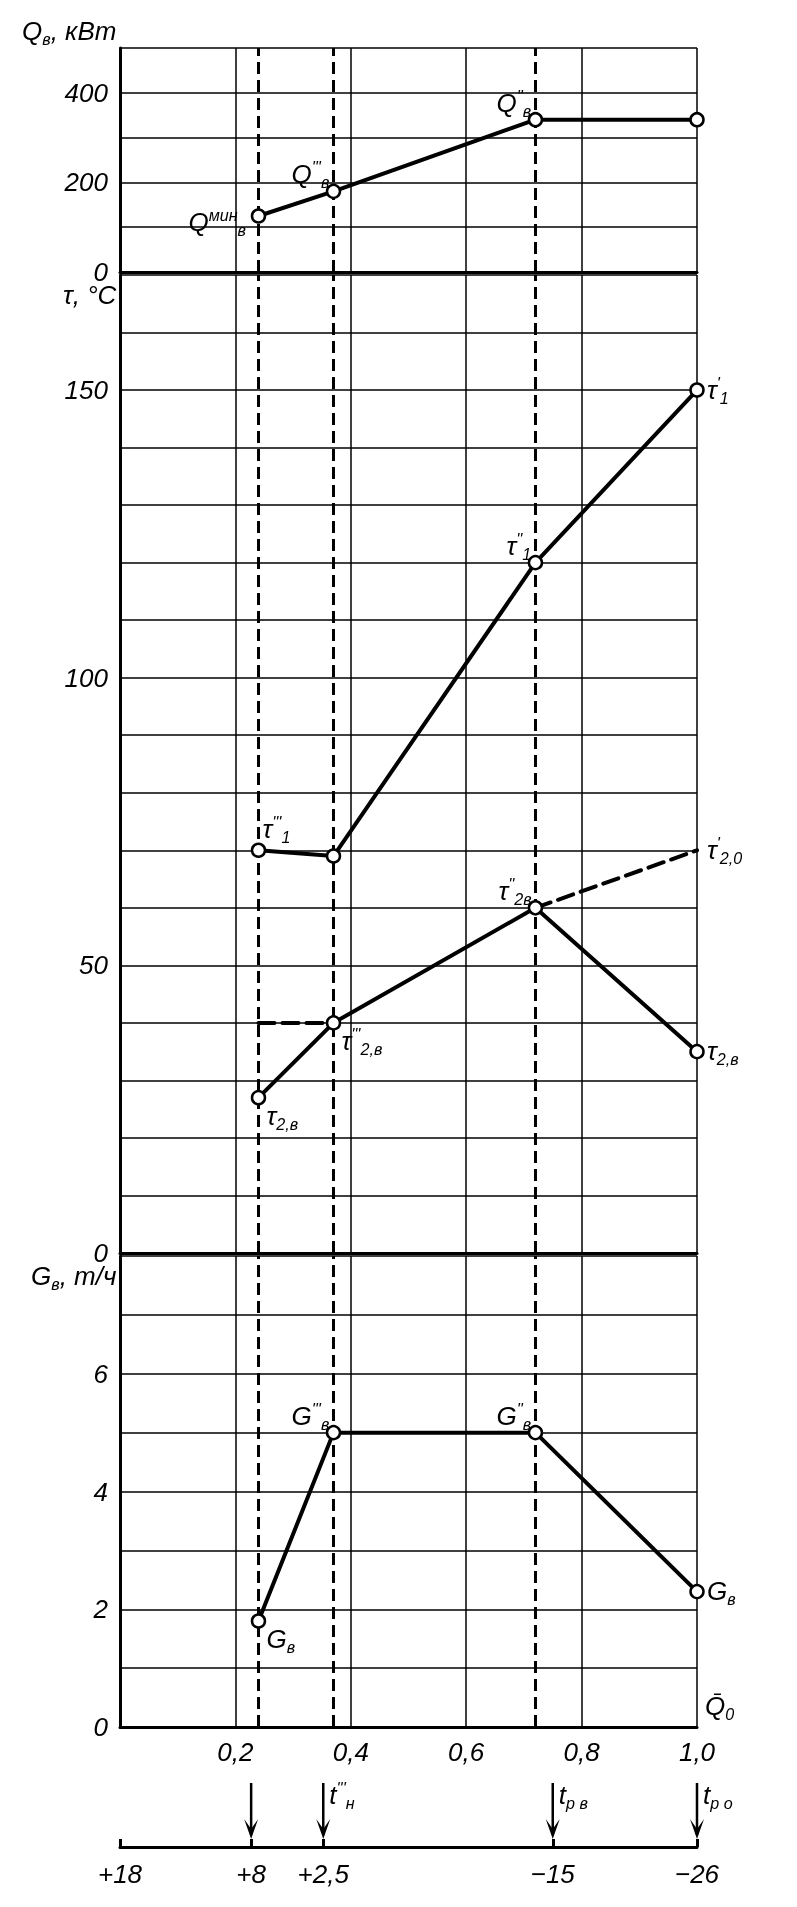 The image size is (797, 1907). I want to click on x2-tick-label: +18, so click(120, 1874).